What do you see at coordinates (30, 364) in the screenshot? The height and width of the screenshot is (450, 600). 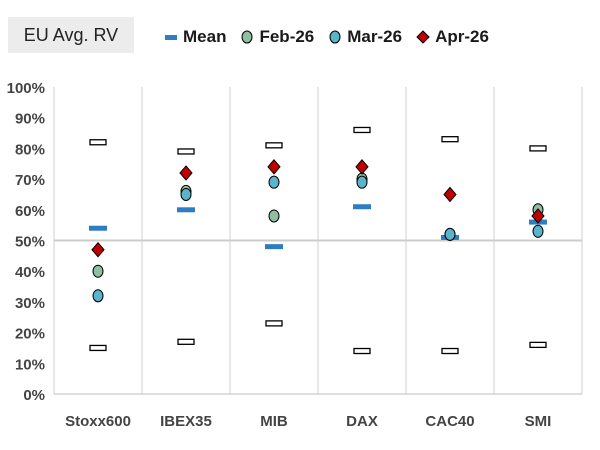 I see `y-tick-label: 10%` at bounding box center [30, 364].